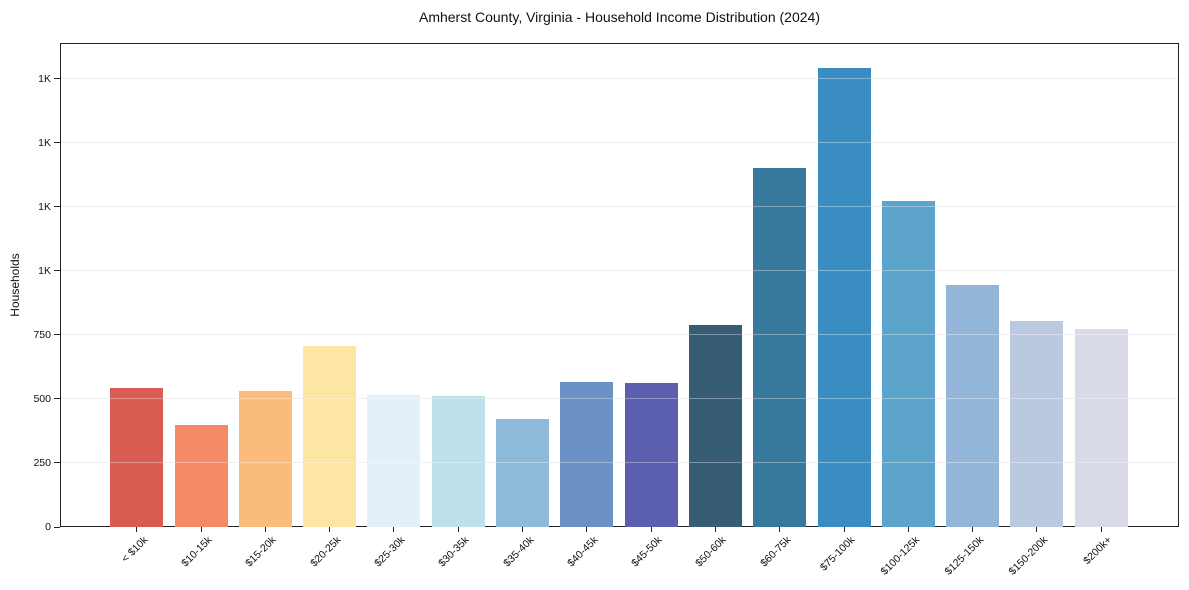 The image size is (1189, 590). Describe the element at coordinates (964, 556) in the screenshot. I see `x-tick-label: $125-150k` at that location.